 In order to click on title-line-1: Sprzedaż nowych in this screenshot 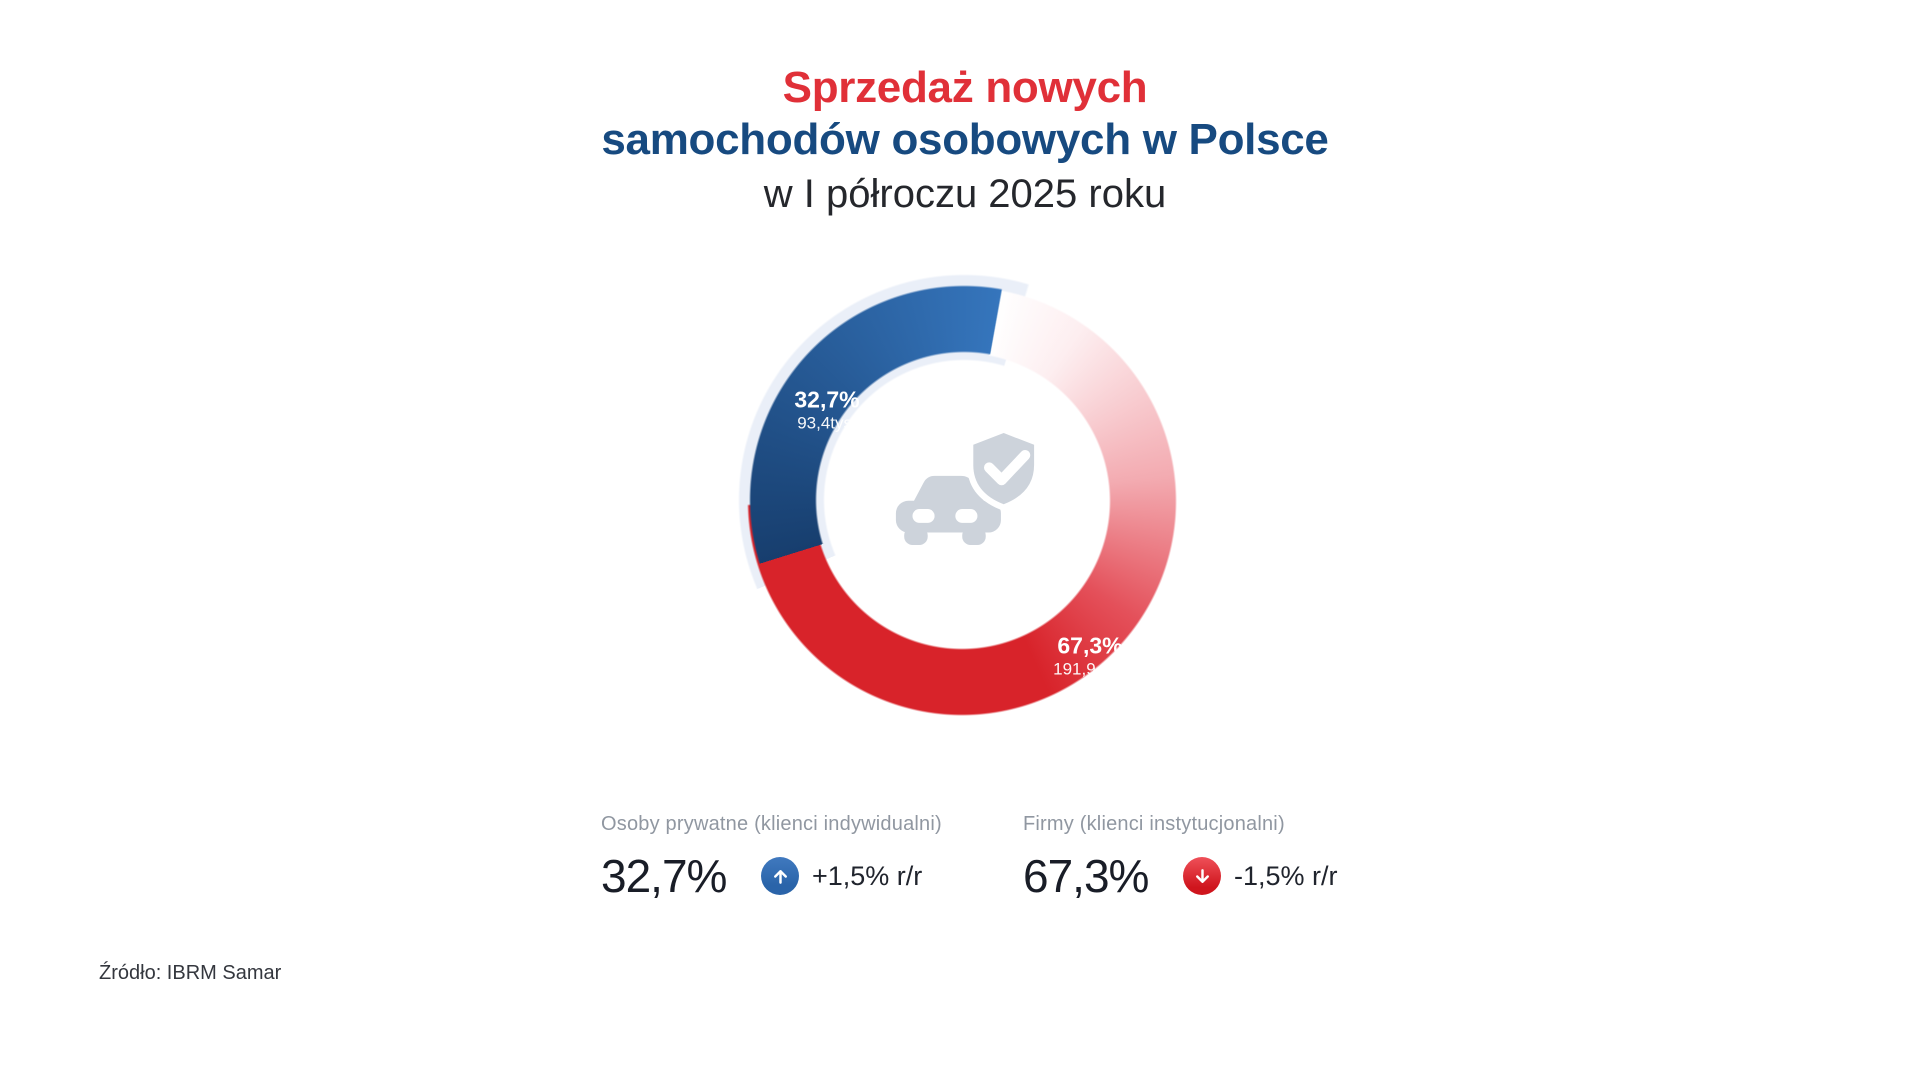, I will do `click(965, 87)`.